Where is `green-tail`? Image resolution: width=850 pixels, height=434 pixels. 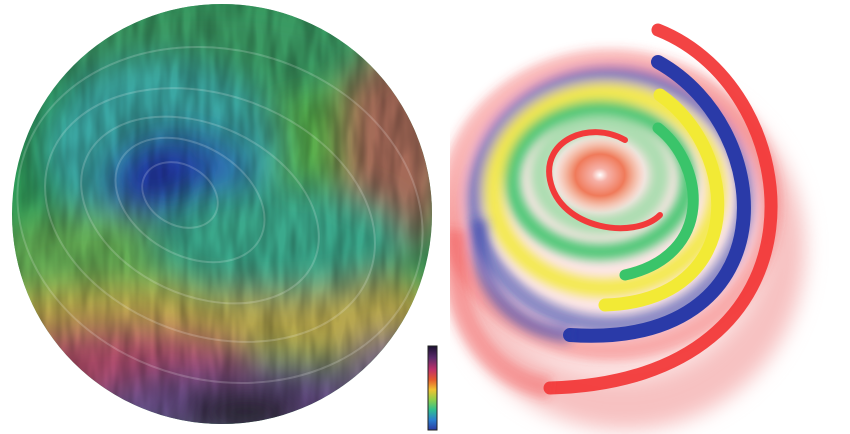 green-tail is located at coordinates (659, 201).